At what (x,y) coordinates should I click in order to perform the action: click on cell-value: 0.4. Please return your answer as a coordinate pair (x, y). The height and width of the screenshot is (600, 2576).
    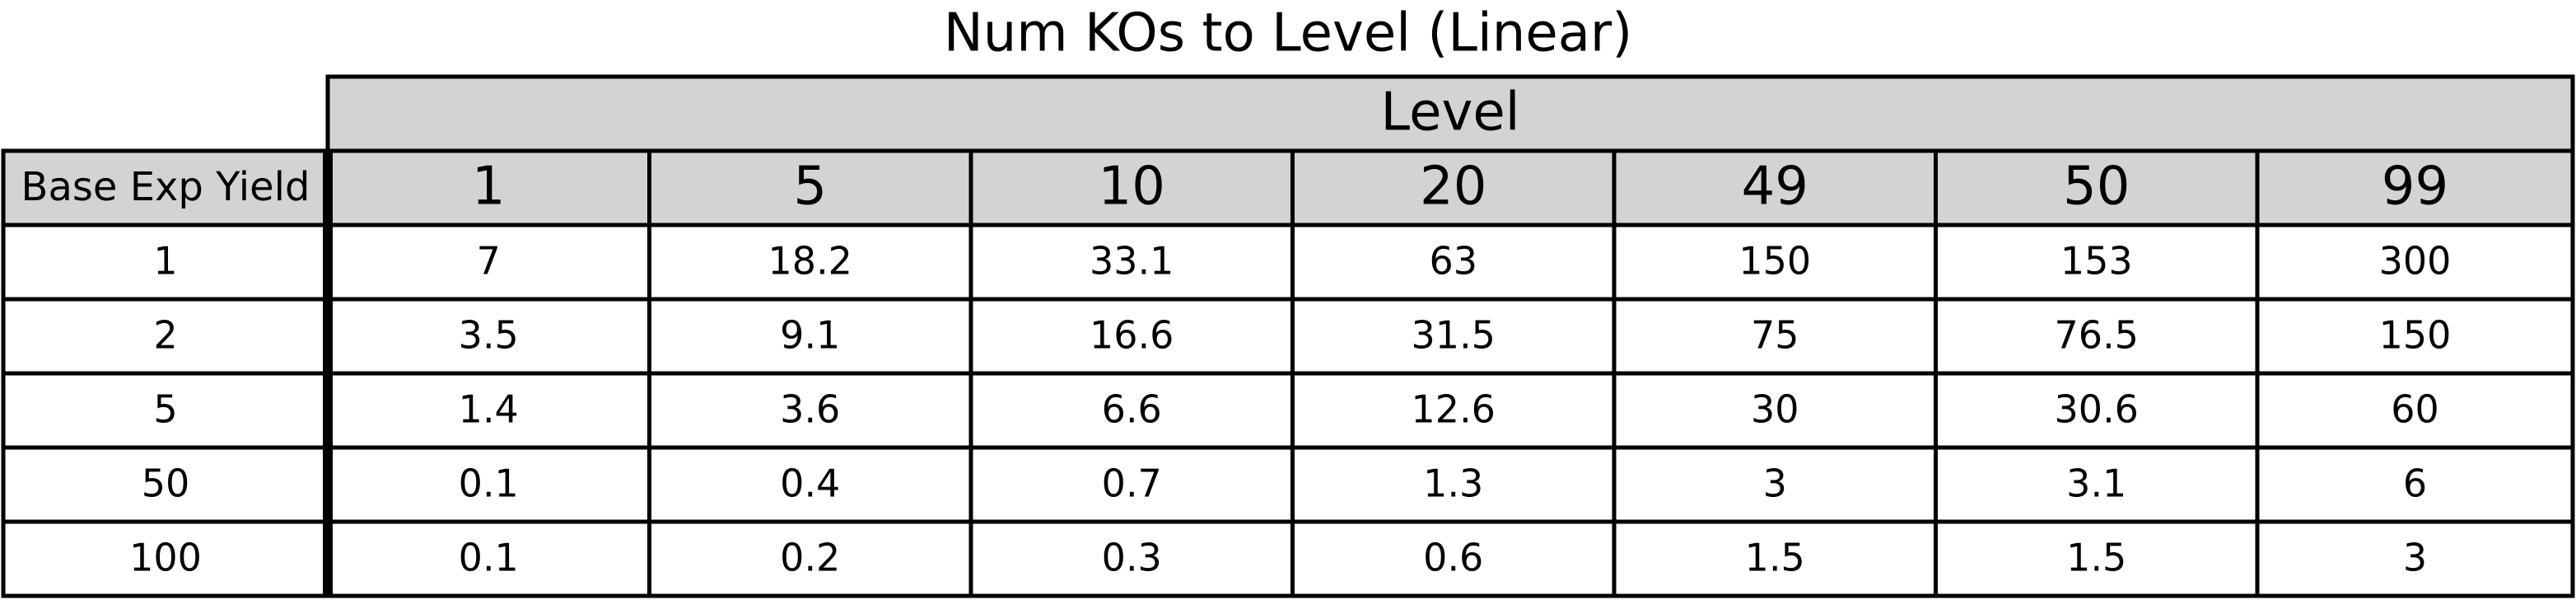
    Looking at the image, I should click on (810, 484).